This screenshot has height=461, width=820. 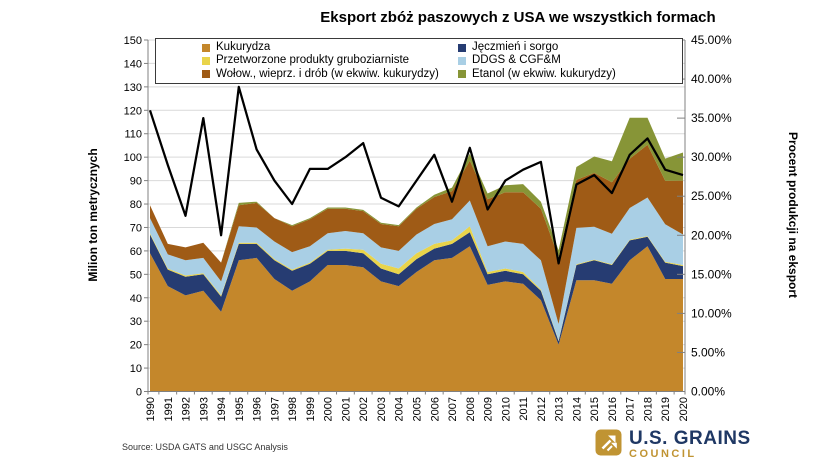 What do you see at coordinates (631, 409) in the screenshot?
I see `svg-text: 2017` at bounding box center [631, 409].